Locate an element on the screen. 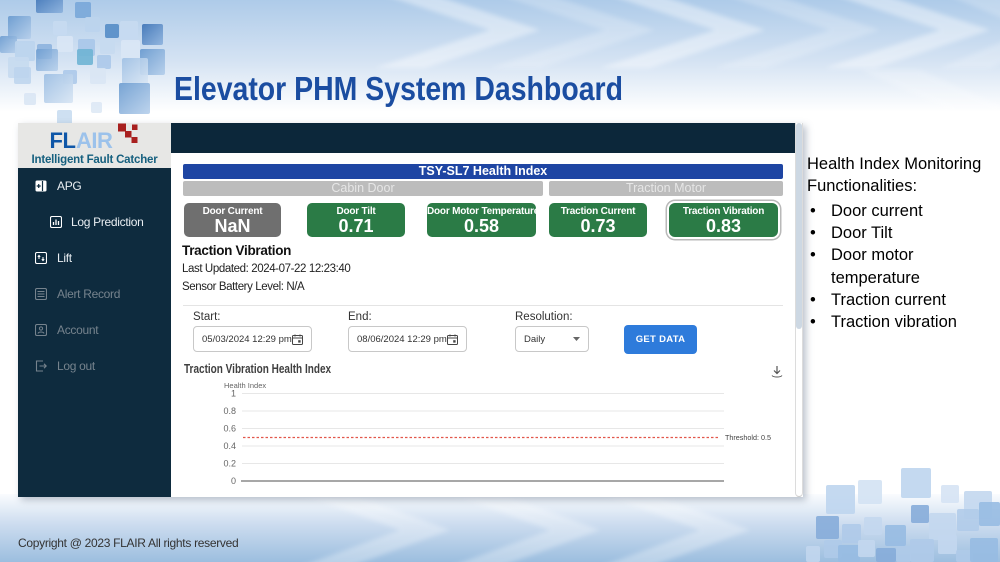 Image resolution: width=1000 pixels, height=562 pixels. svg-text: FL is located at coordinates (62, 139).